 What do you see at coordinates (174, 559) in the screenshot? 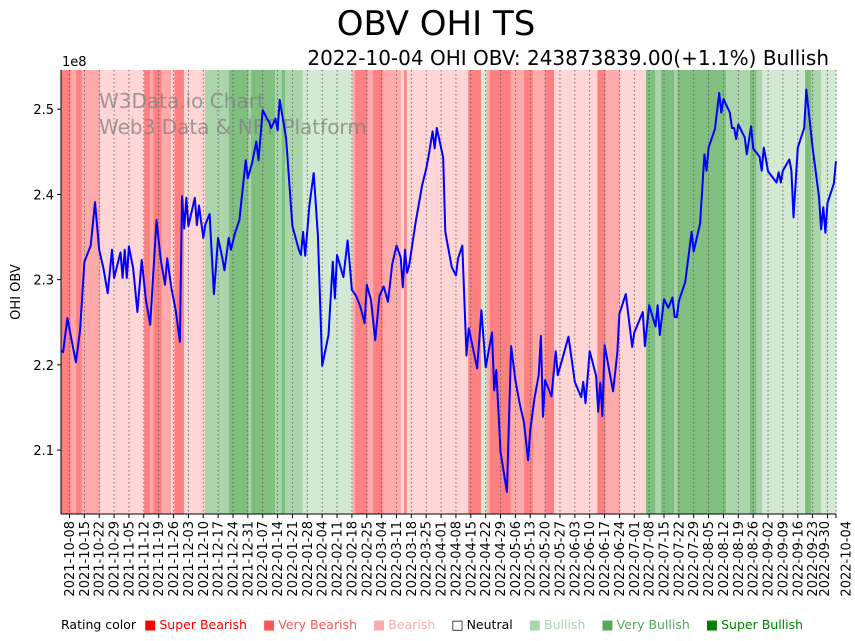
I see `x-tick-label: 2021-11-26` at bounding box center [174, 559].